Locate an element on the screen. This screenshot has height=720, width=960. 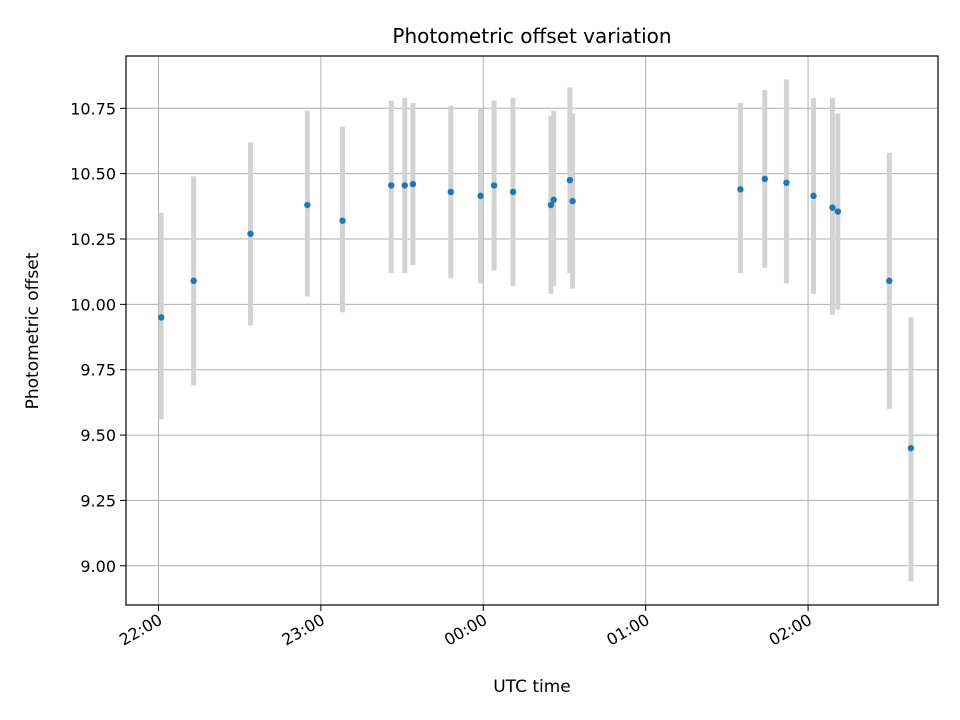
x-axis-label: UTC time is located at coordinates (532, 687).